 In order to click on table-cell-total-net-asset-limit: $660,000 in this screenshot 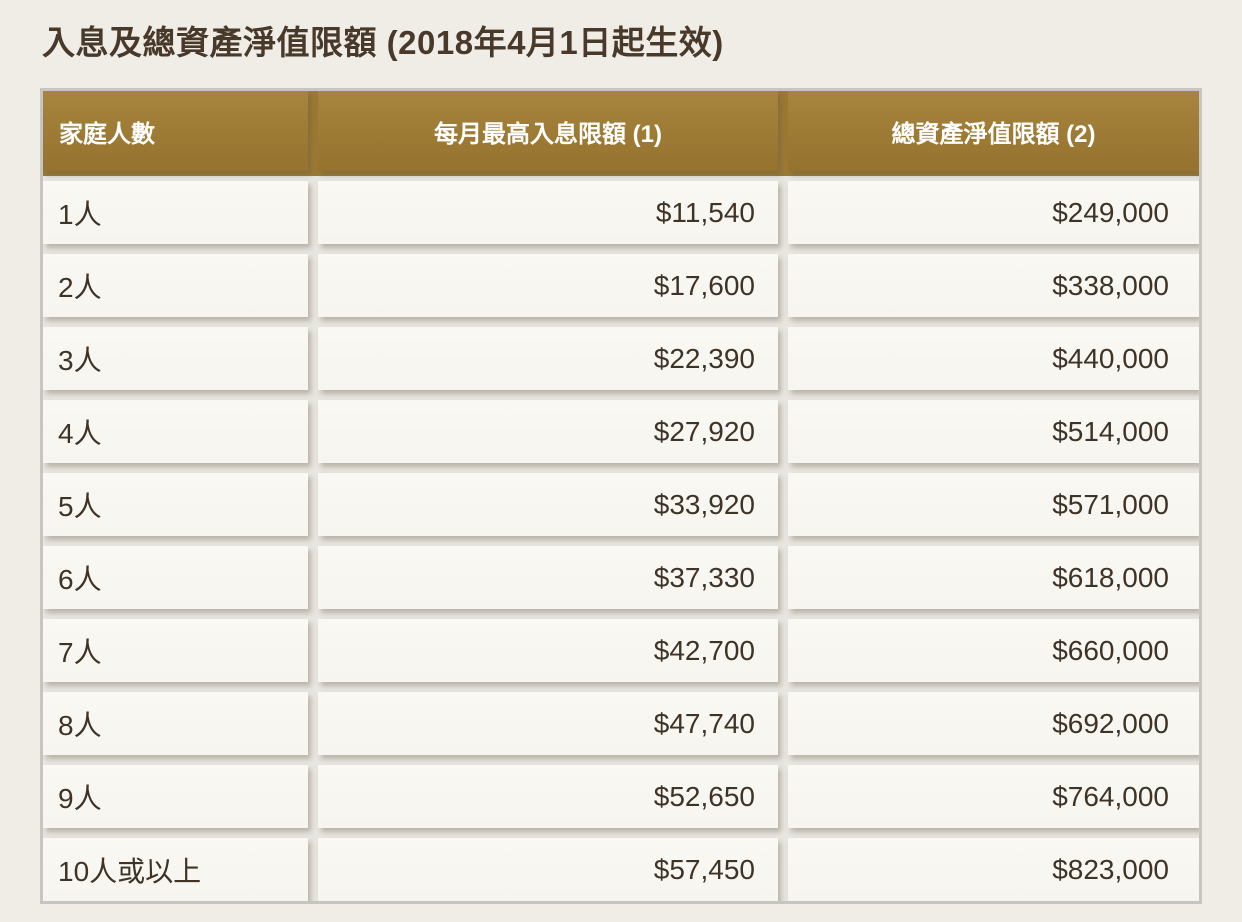, I will do `click(993, 650)`.